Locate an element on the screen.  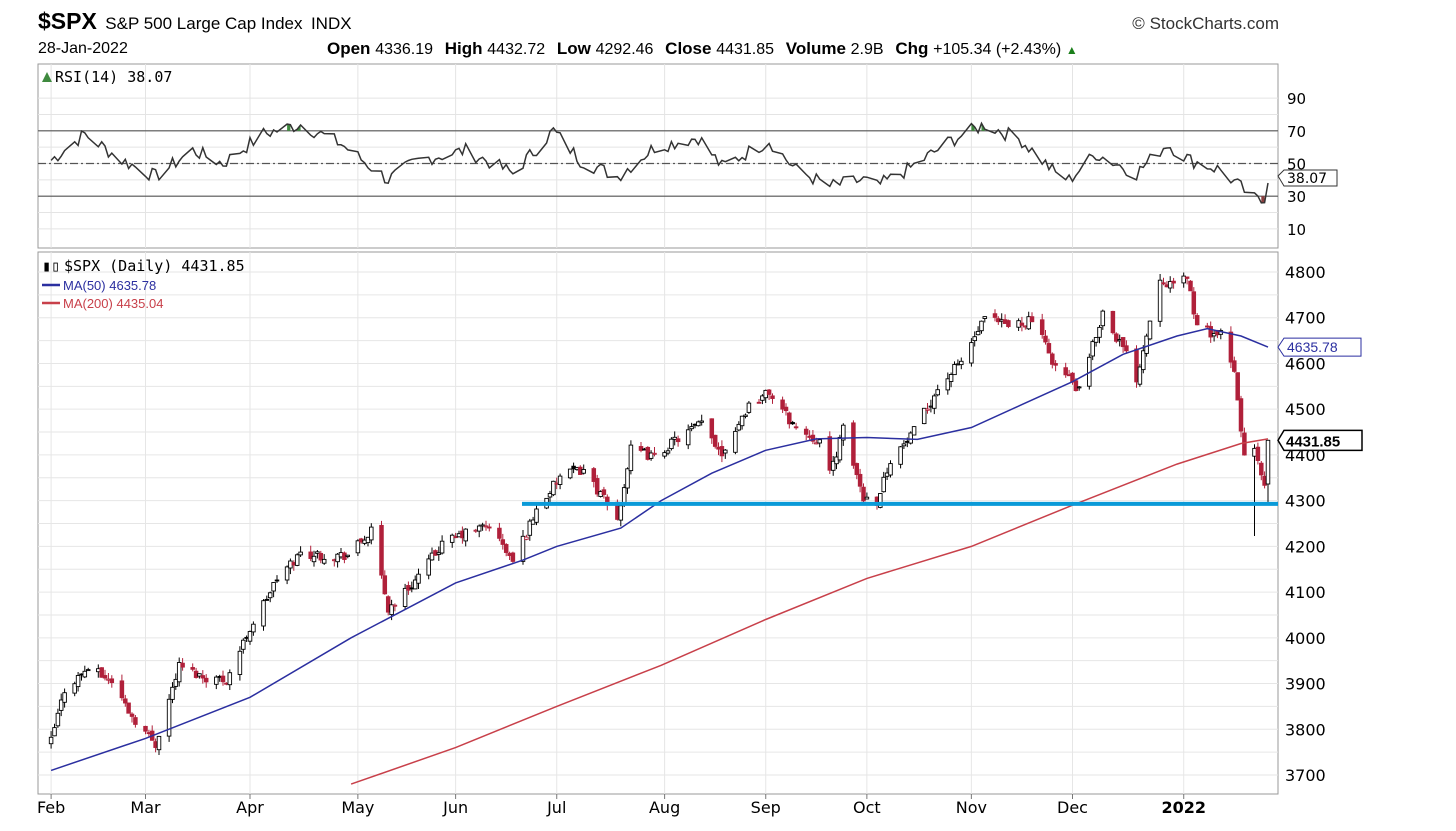
date-tick-label: Nov is located at coordinates (971, 807).